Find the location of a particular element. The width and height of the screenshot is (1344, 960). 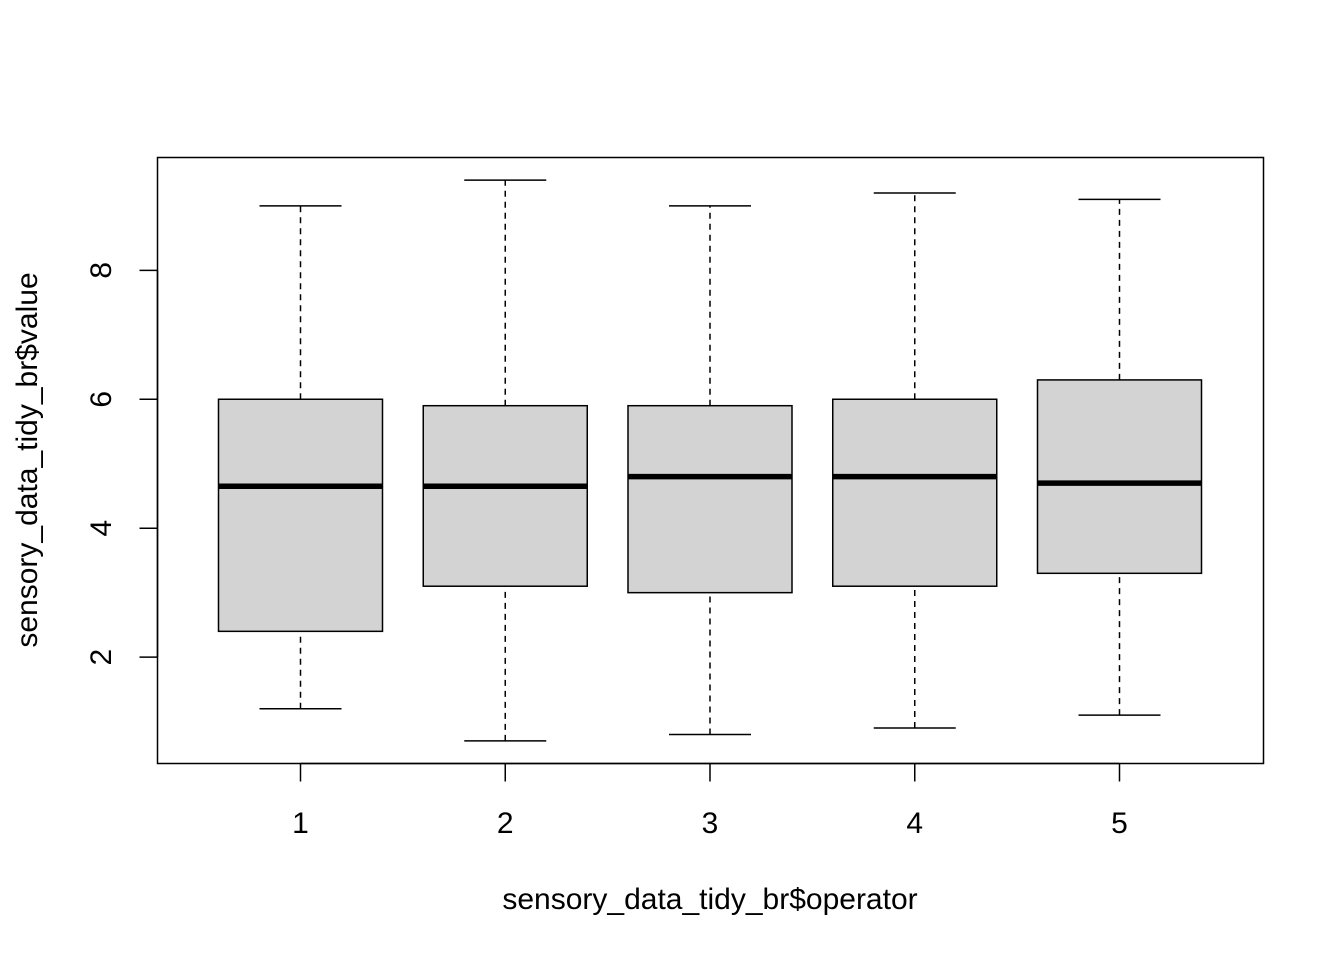

x-axis-label: sensory_data_tidy_br$operator is located at coordinates (709, 899).